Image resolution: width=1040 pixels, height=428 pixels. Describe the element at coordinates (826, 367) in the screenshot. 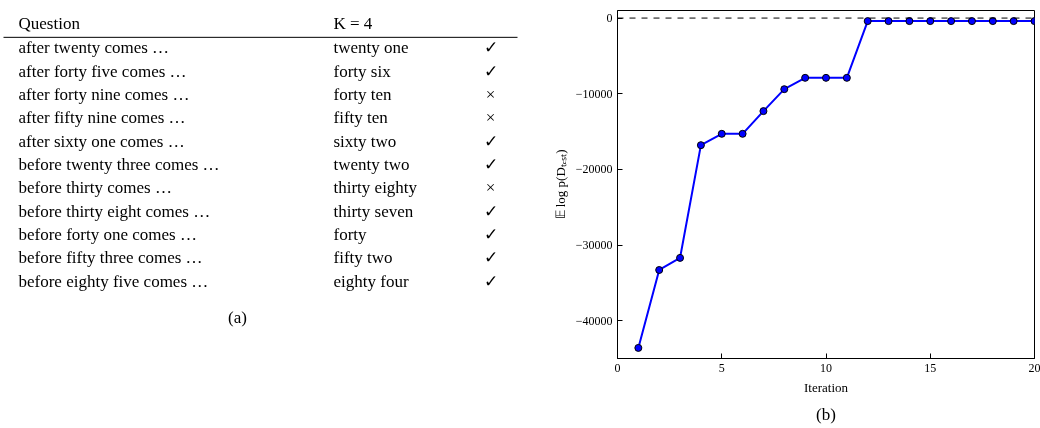

I see `x-tick-label: 10` at that location.